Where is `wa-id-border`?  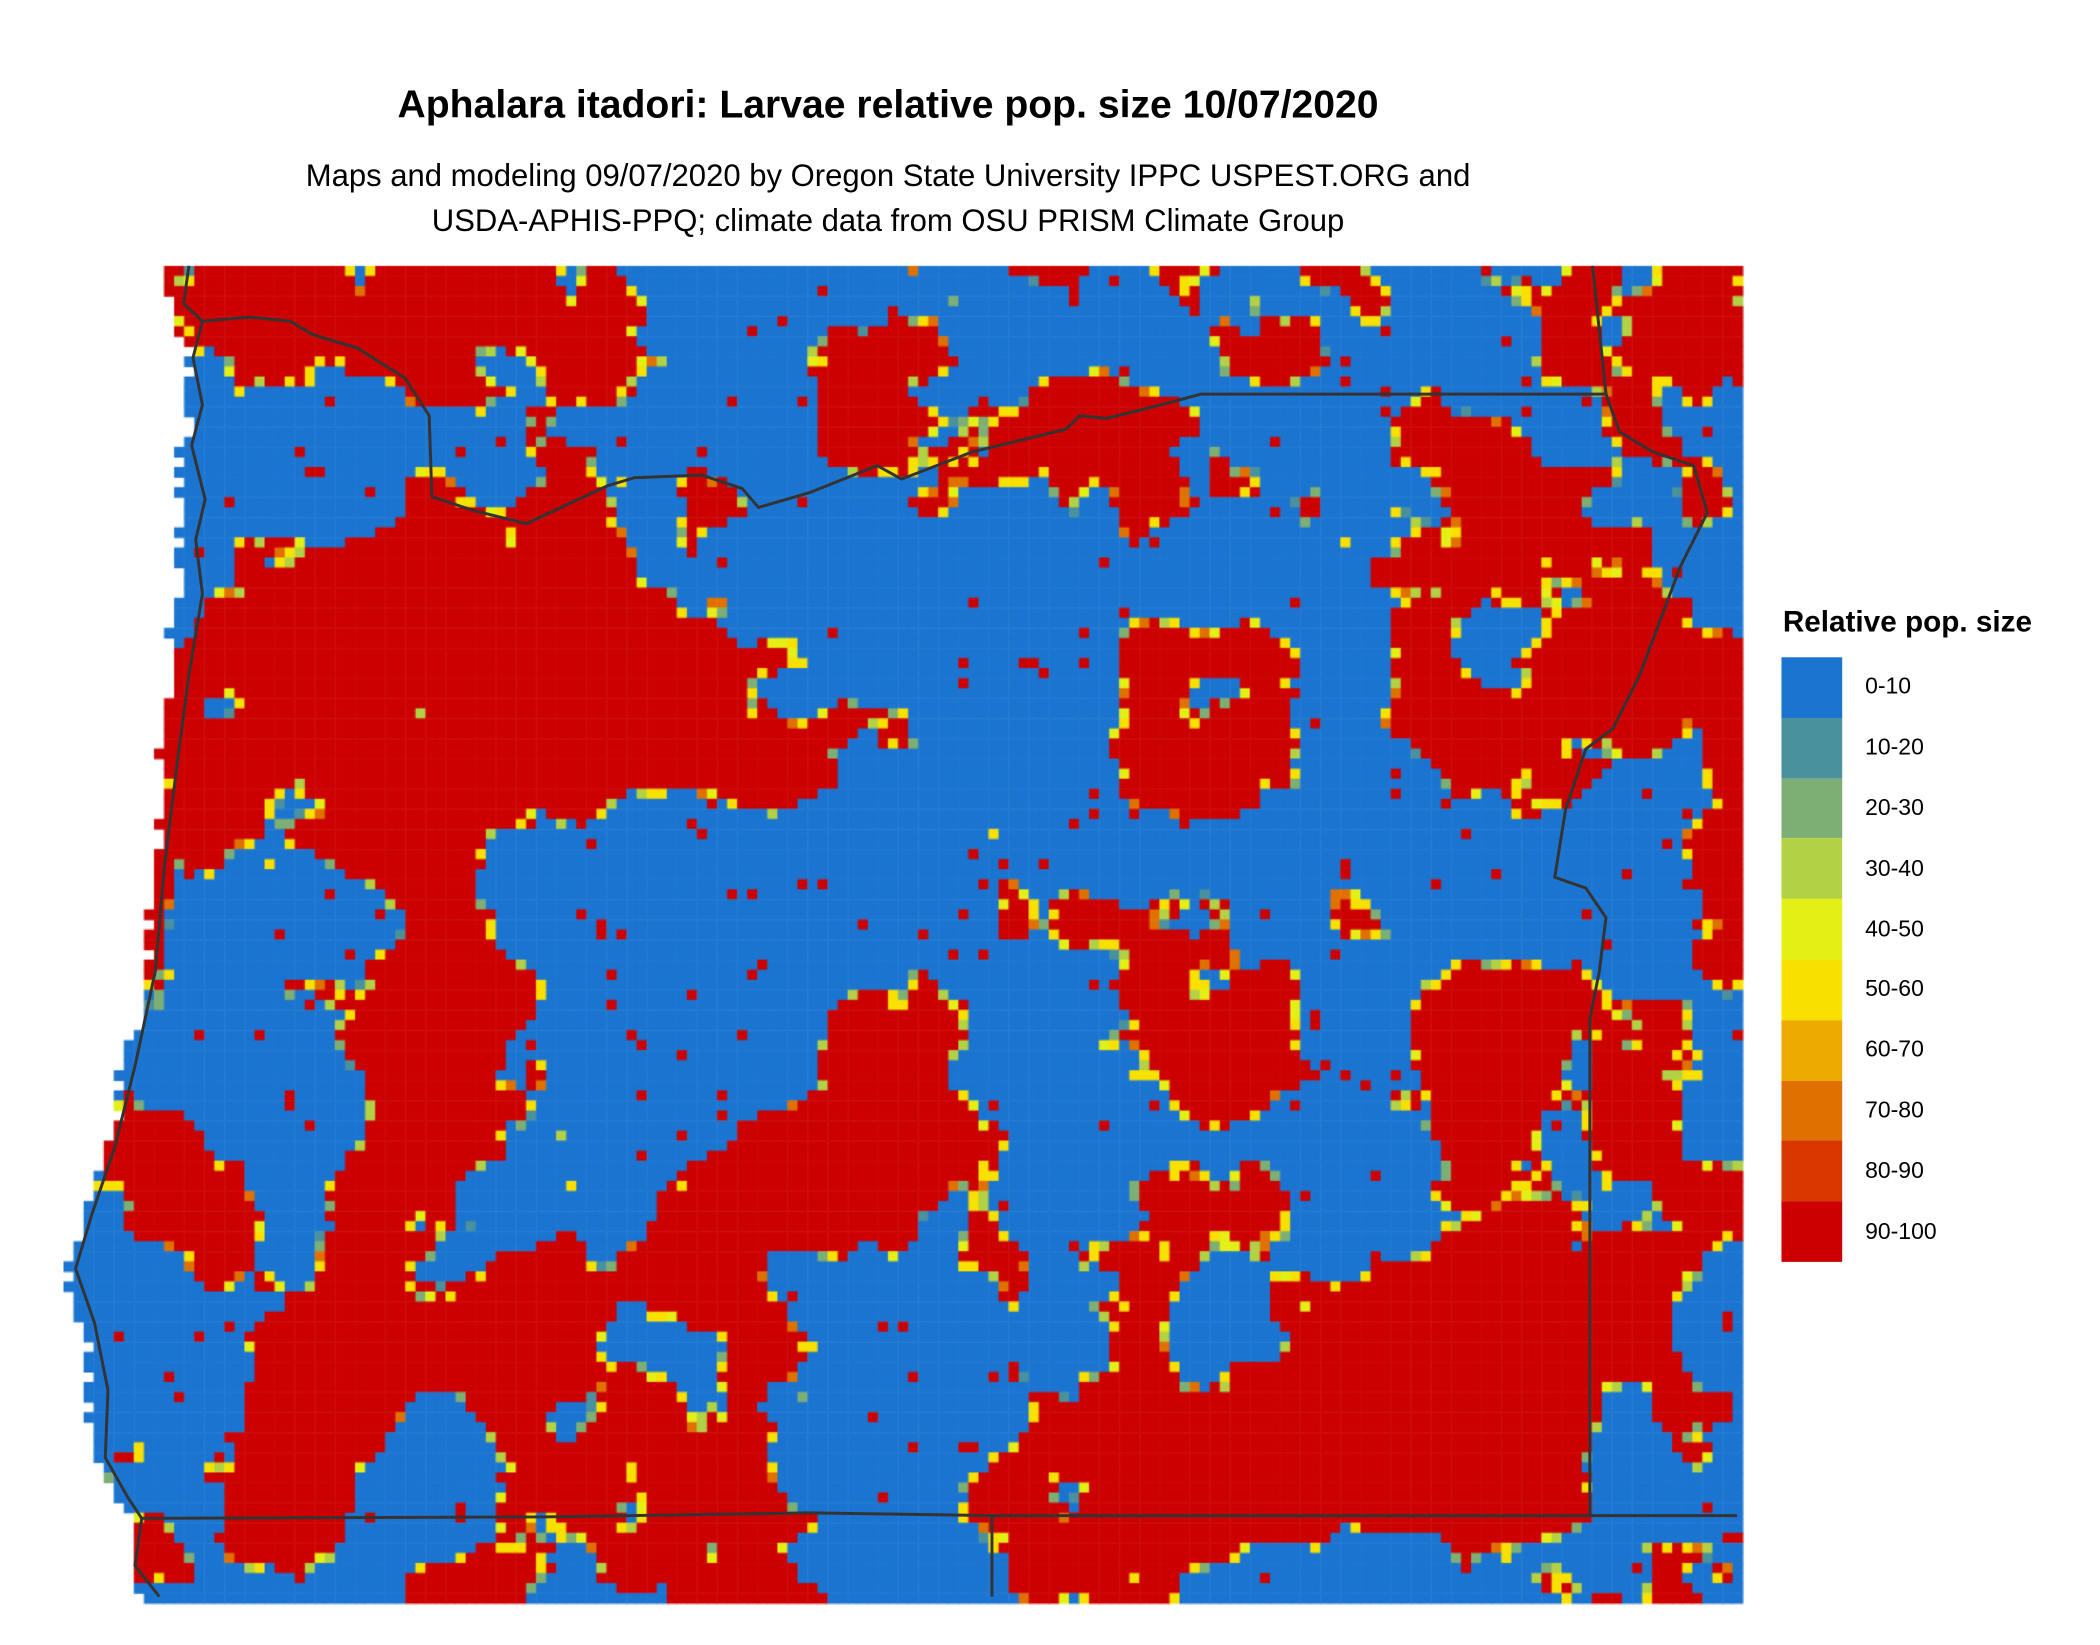
wa-id-border is located at coordinates (1599, 330).